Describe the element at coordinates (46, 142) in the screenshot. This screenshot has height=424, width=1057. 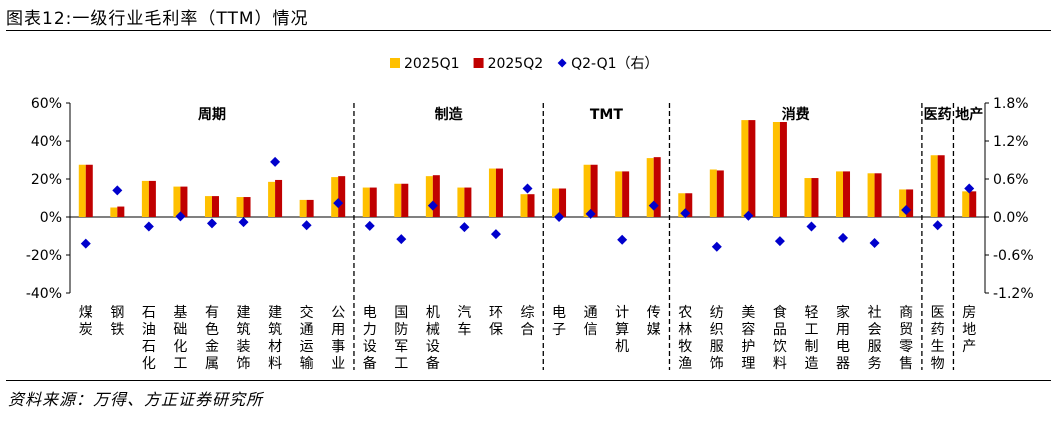
I see `left-axis-tick-label: 40%` at that location.